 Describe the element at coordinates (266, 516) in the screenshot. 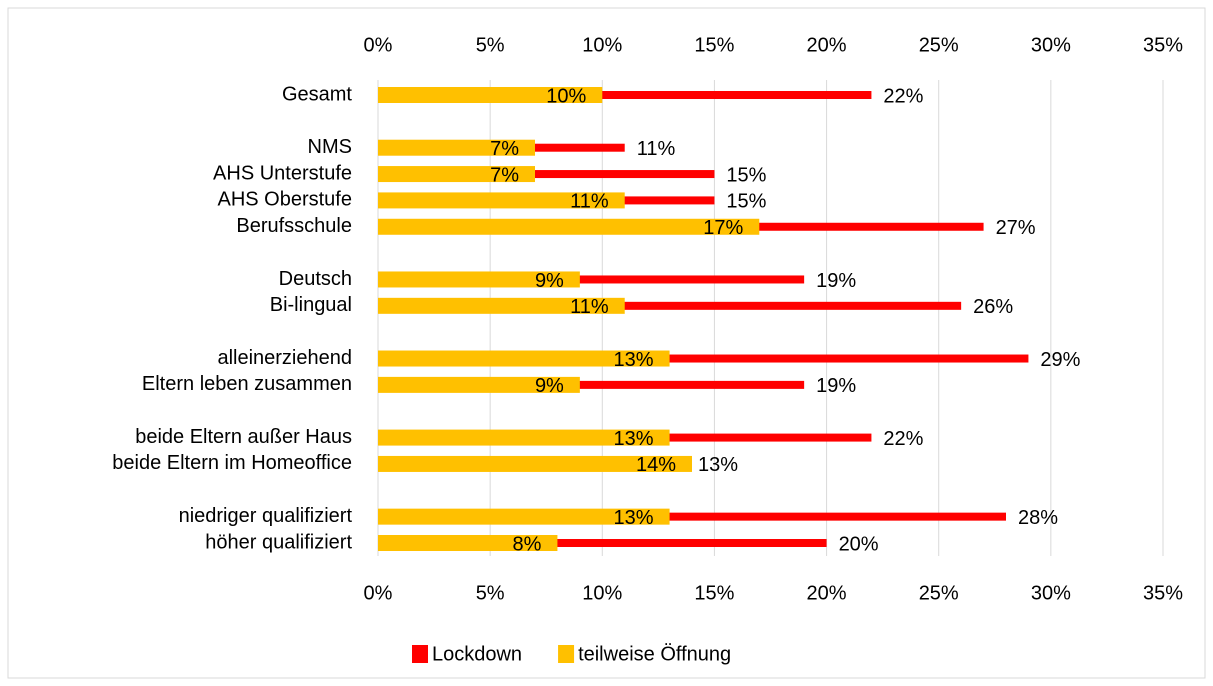

I see `y-tick-label: niedriger qualifiziert` at that location.